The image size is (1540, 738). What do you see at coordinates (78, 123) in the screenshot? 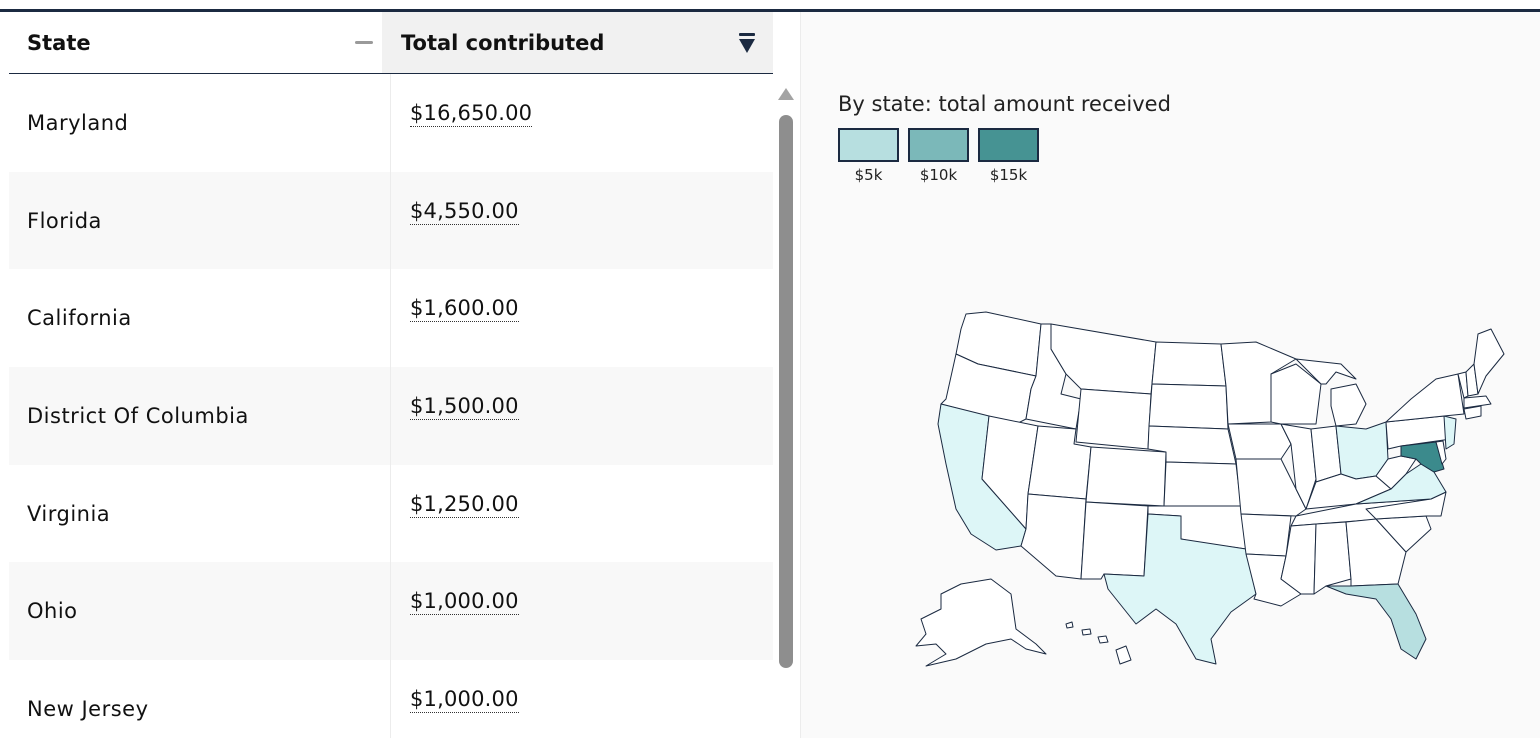
I see `state-cell: Maryland` at bounding box center [78, 123].